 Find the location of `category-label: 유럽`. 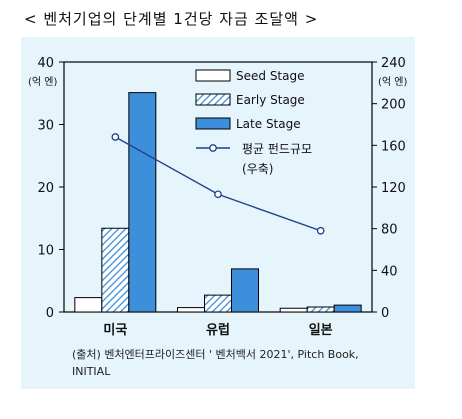

category-label: 유럽 is located at coordinates (218, 330).